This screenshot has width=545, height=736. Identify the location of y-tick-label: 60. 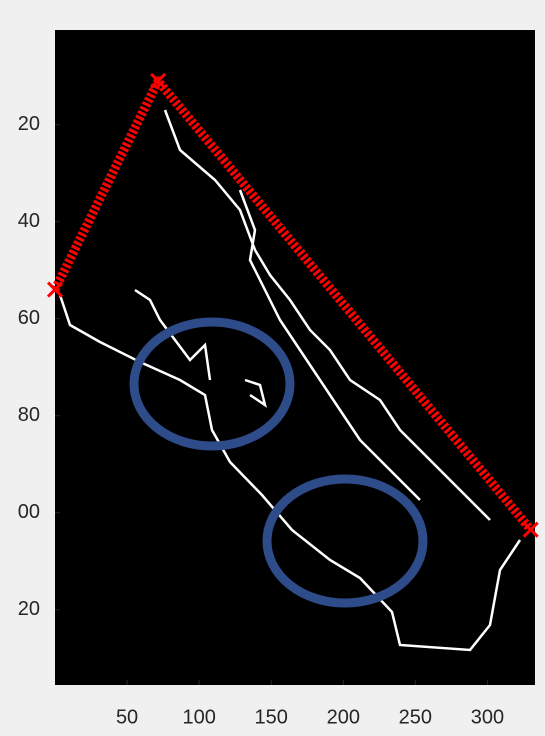
(29, 318).